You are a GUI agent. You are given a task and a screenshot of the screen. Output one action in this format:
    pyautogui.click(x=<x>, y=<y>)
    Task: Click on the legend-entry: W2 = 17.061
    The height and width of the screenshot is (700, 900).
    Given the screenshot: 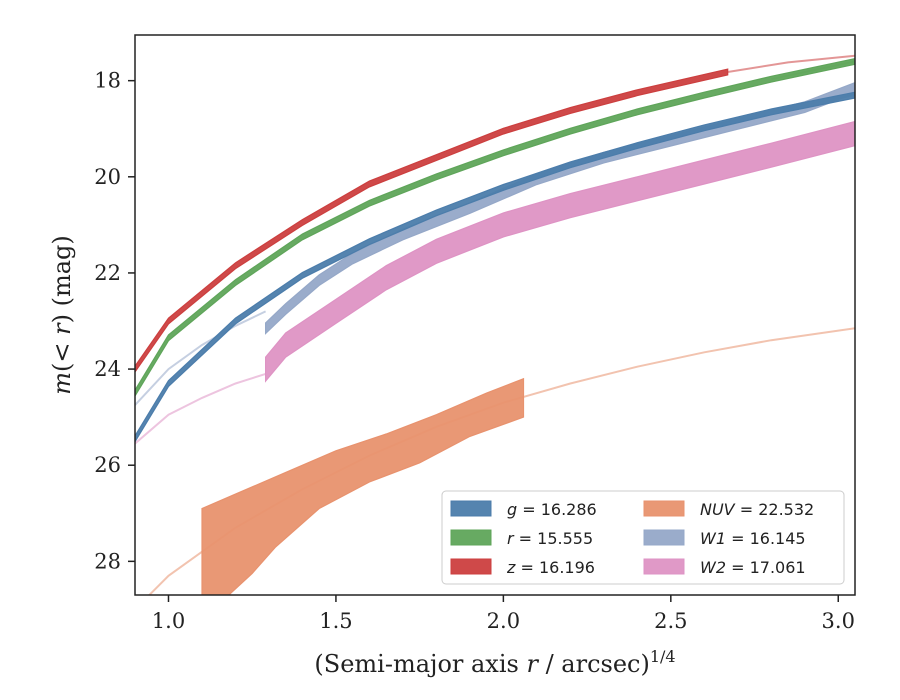 What is the action you would take?
    pyautogui.click(x=753, y=567)
    